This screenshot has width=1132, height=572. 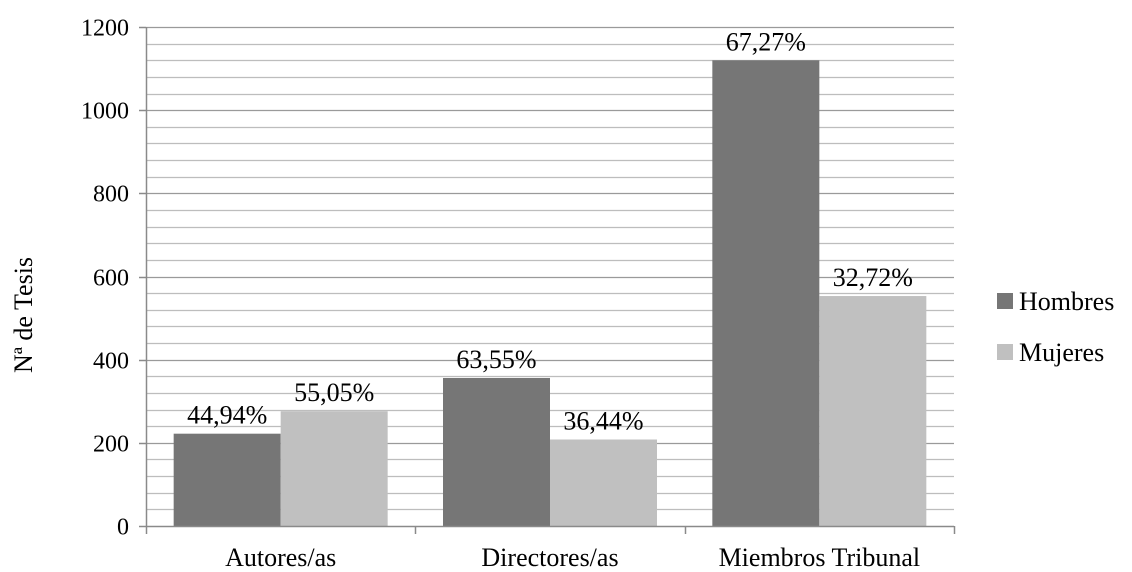 I want to click on legend-swatch-mujeres, so click(x=1005, y=352).